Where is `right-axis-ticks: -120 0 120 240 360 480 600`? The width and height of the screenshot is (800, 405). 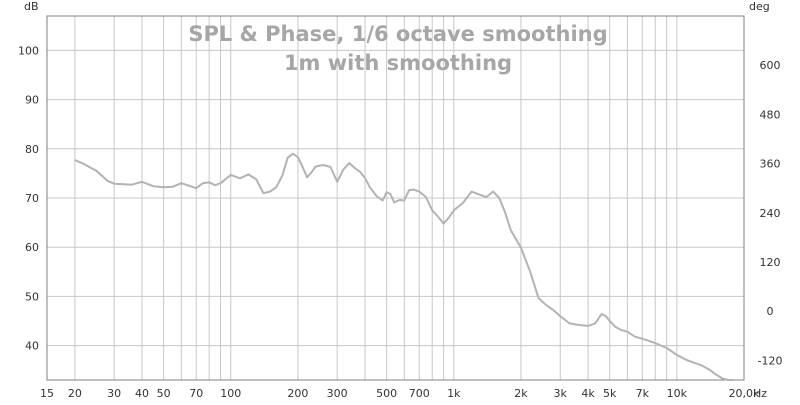 right-axis-ticks: -120 0 120 240 360 480 600 is located at coordinates (770, 213).